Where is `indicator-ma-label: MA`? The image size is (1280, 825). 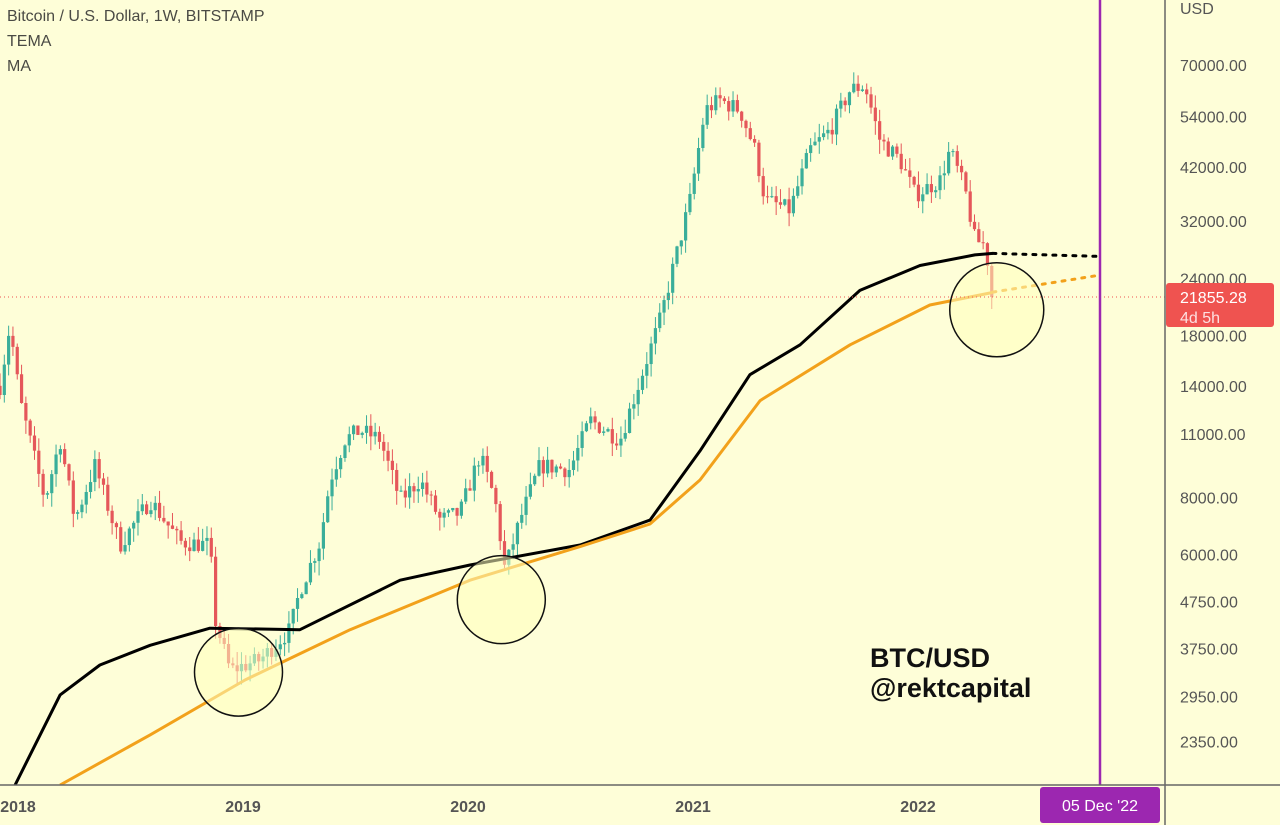 indicator-ma-label: MA is located at coordinates (19, 66).